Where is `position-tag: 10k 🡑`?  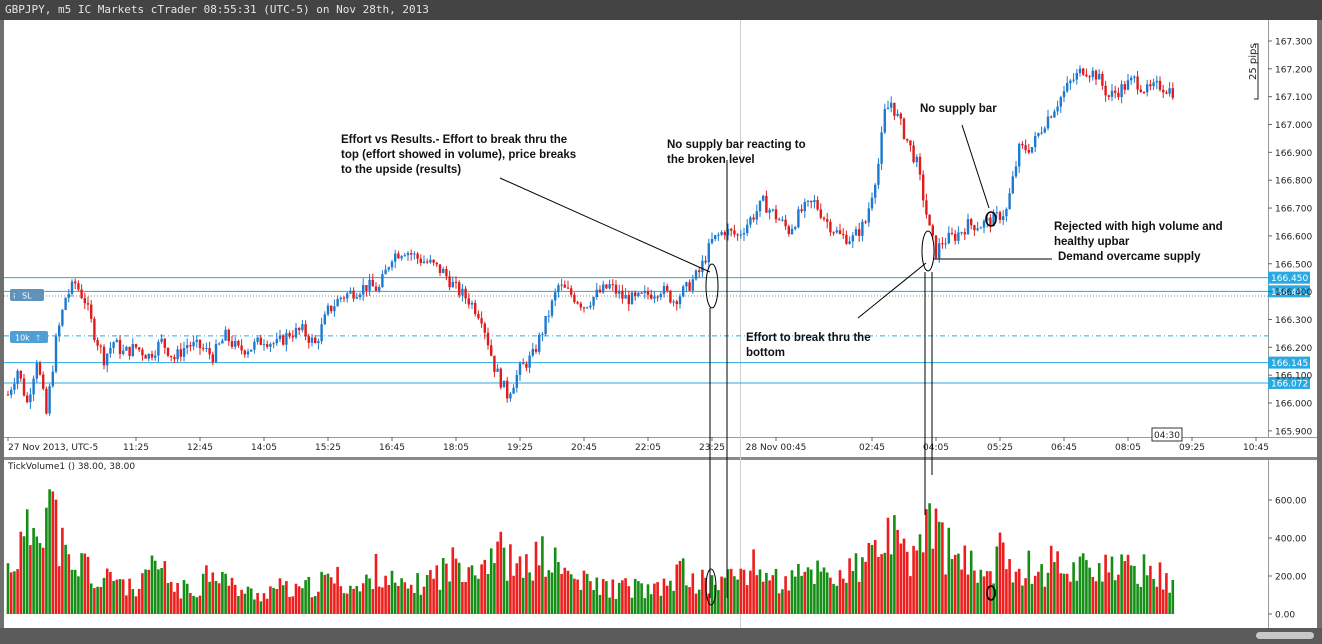
position-tag: 10k 🡑 is located at coordinates (29, 337).